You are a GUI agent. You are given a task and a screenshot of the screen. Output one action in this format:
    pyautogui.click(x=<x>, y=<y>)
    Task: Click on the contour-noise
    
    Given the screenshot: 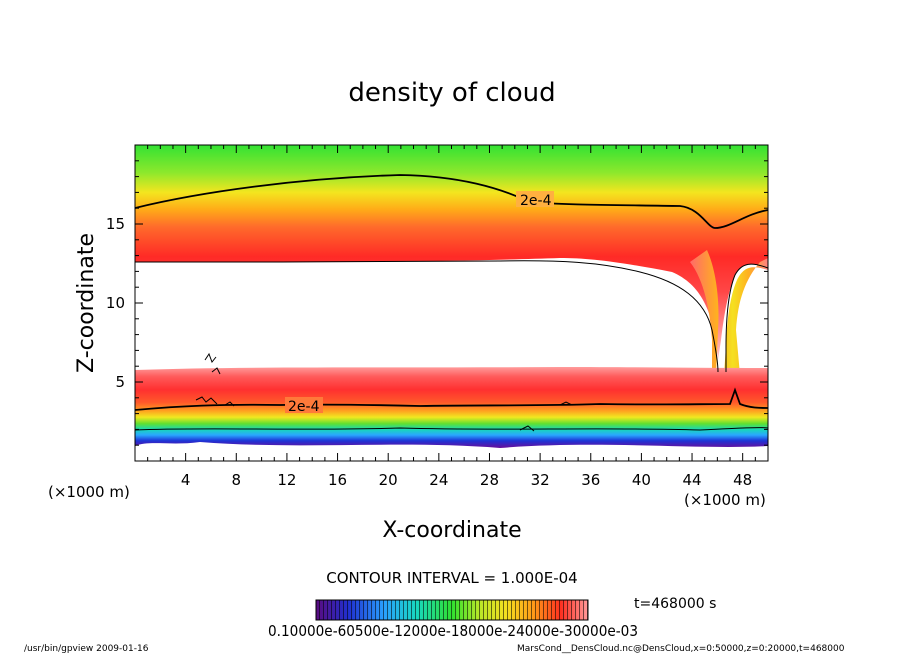 What is the action you would take?
    pyautogui.click(x=384, y=392)
    